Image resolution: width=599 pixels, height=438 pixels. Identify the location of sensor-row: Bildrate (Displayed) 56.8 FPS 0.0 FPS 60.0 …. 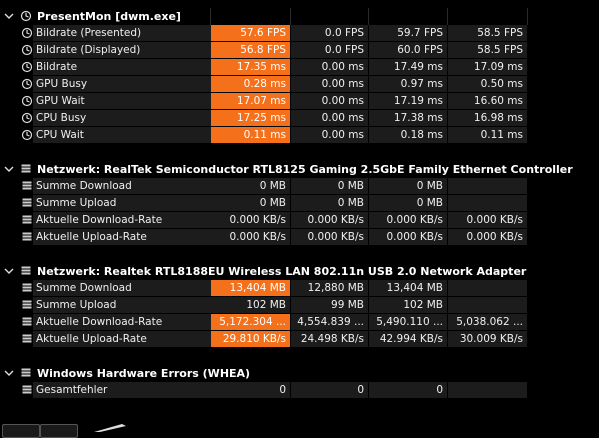
(299, 50).